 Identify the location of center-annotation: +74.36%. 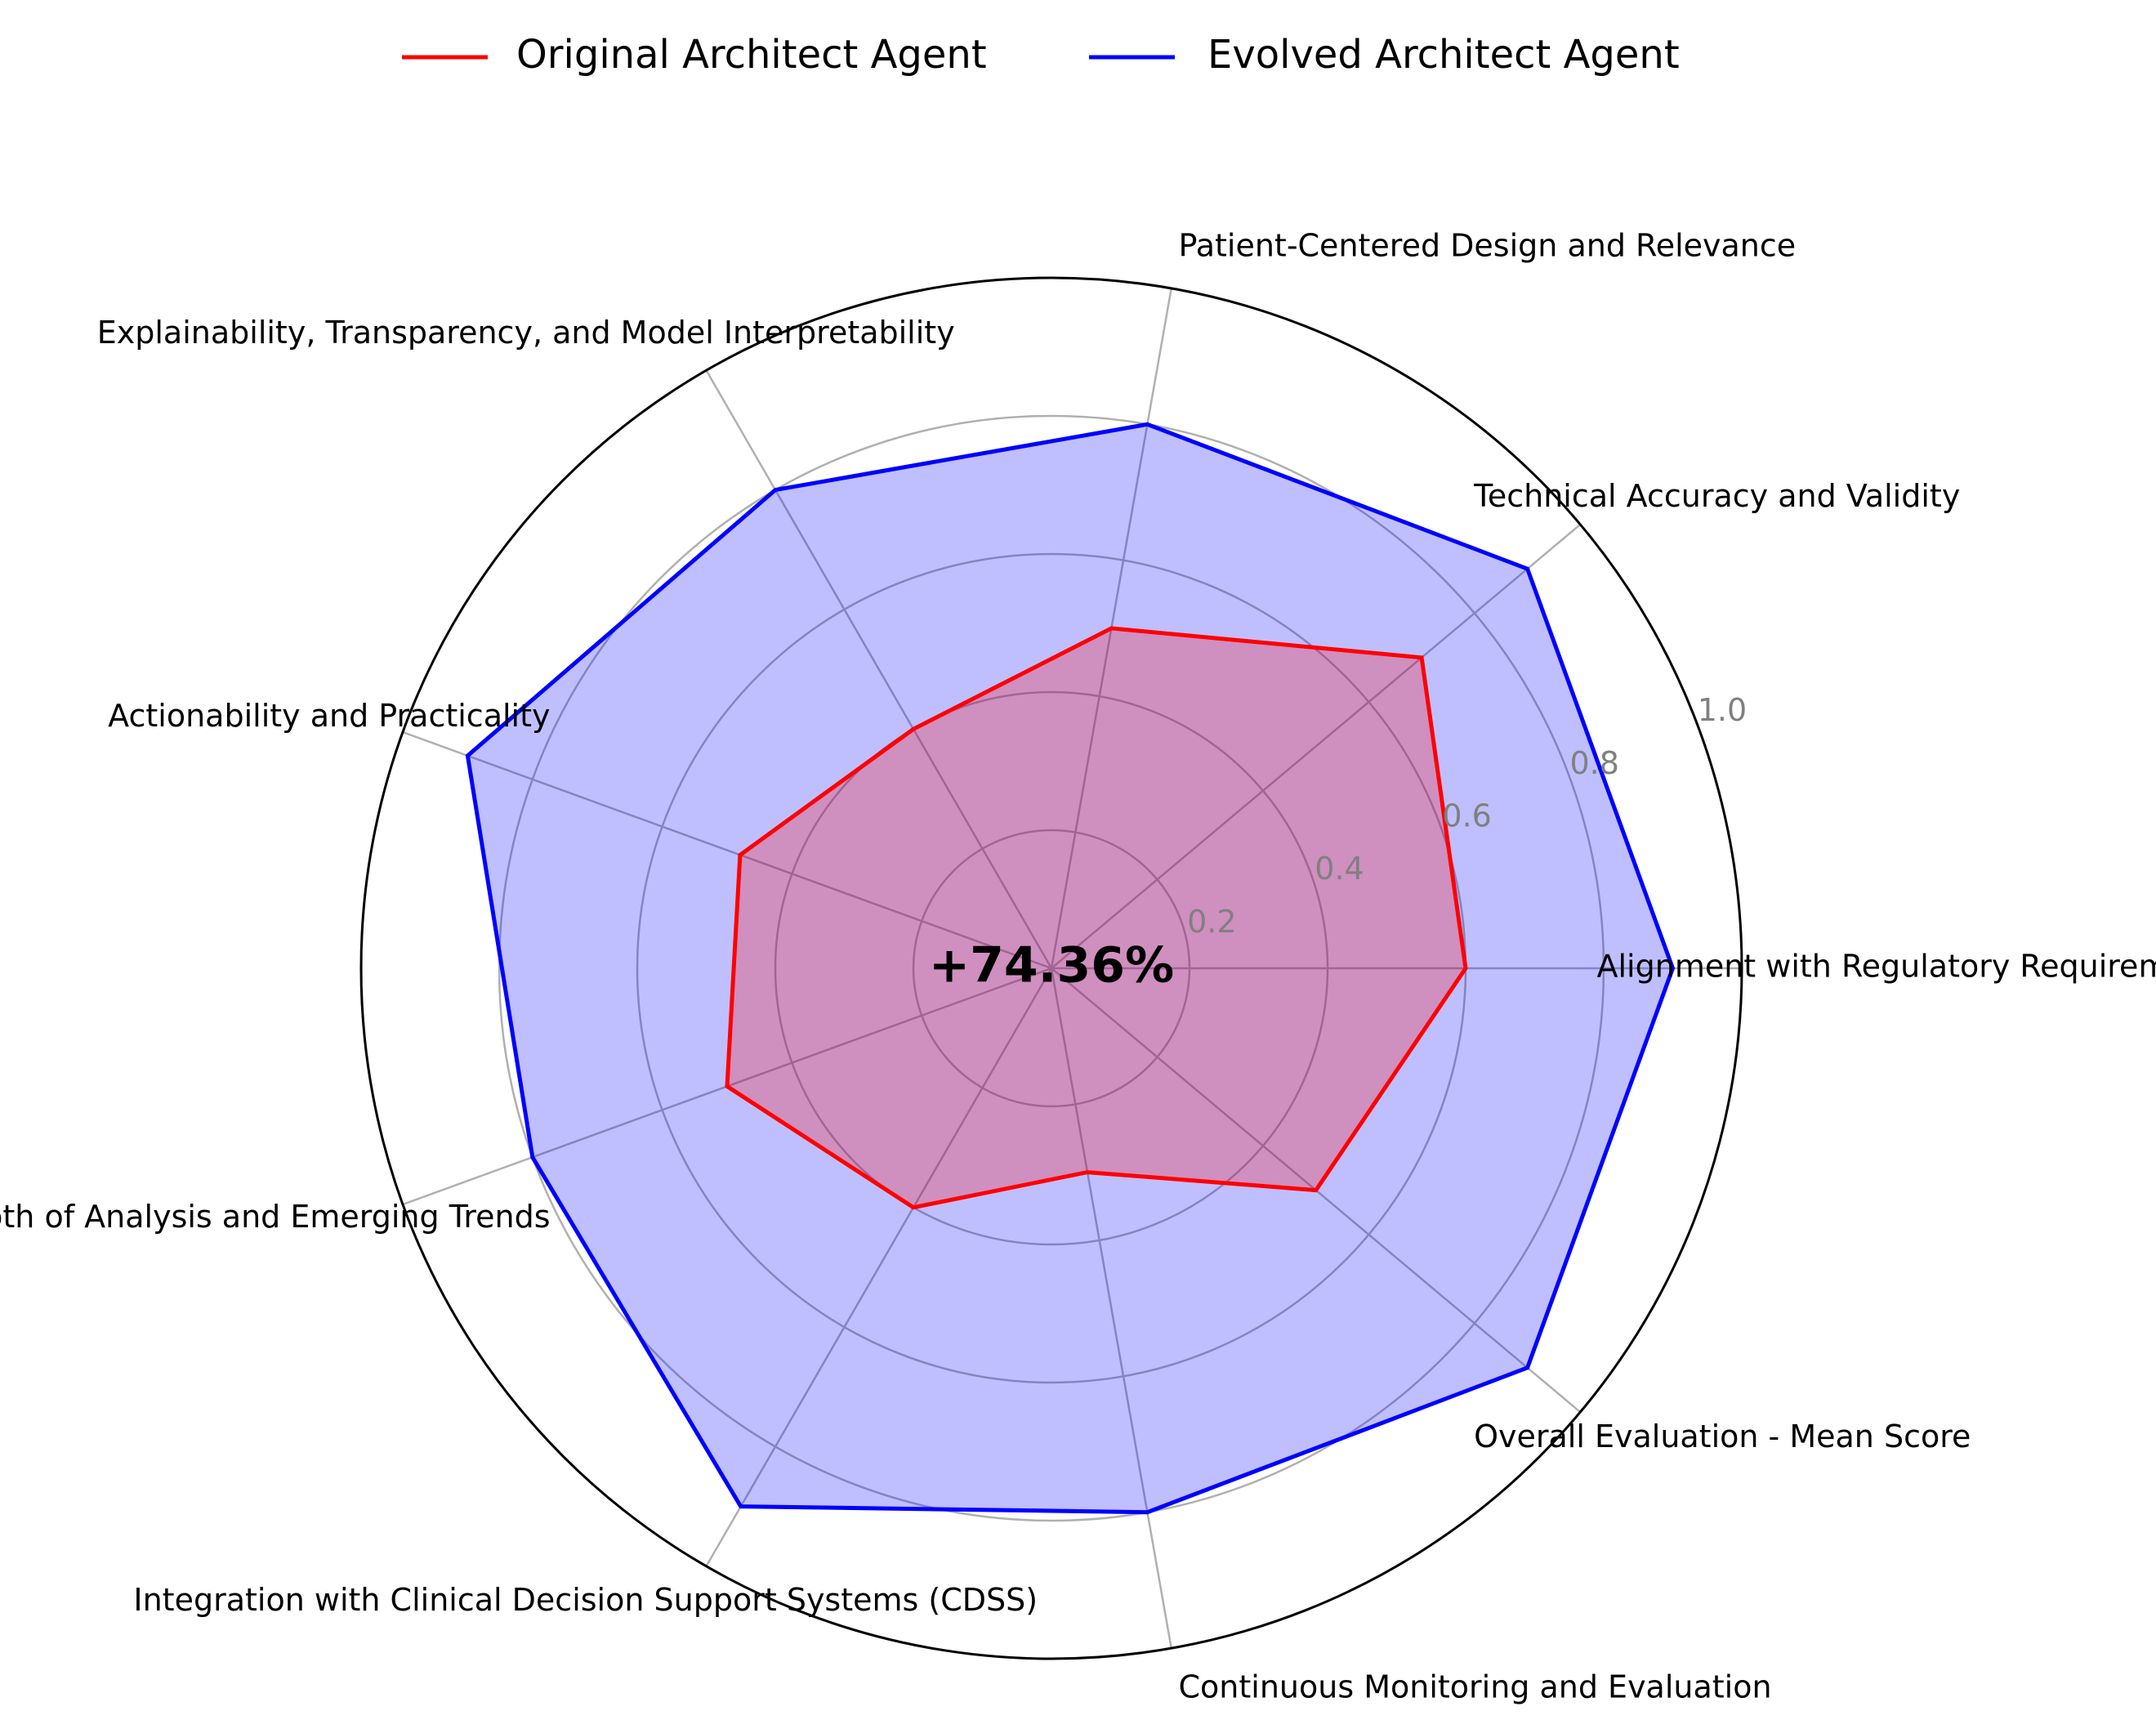
(1051, 965).